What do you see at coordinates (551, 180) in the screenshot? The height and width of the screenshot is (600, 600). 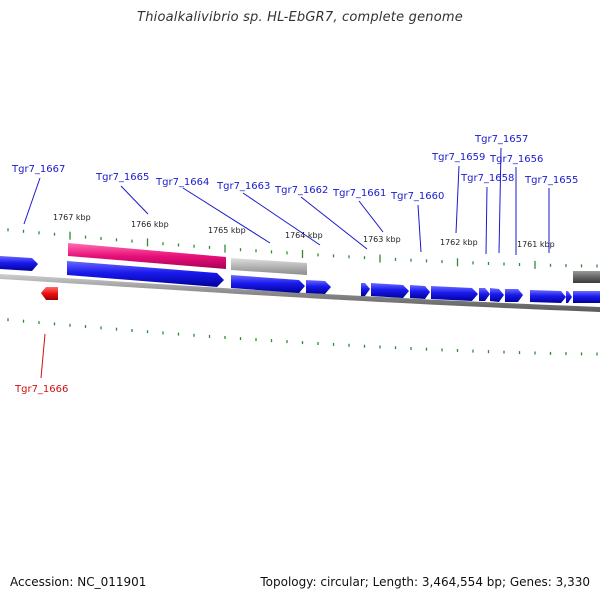 I see `gene-label: Tgr7_1655` at bounding box center [551, 180].